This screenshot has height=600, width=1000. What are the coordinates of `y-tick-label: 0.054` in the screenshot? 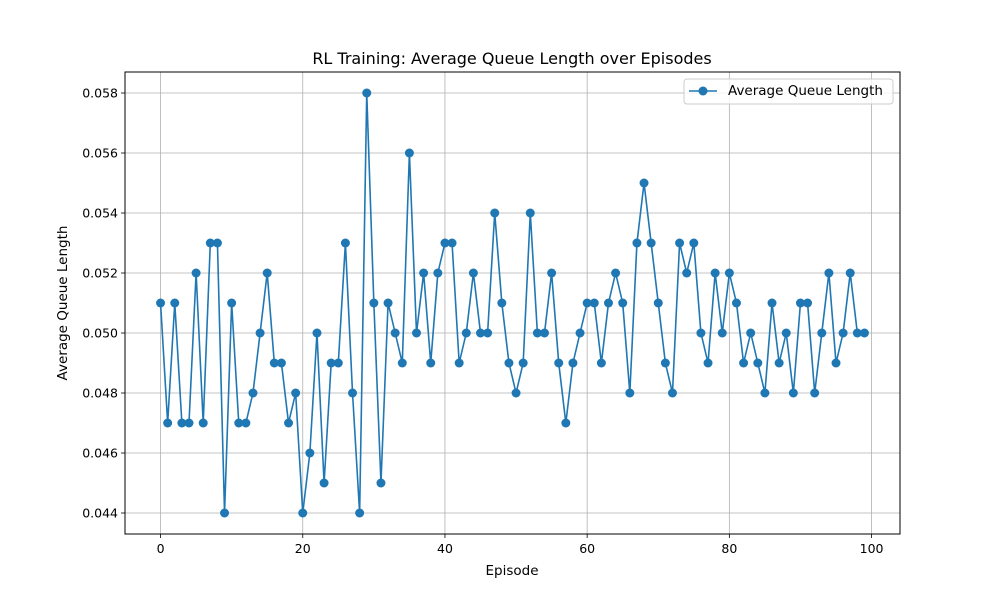 It's located at (100, 213).